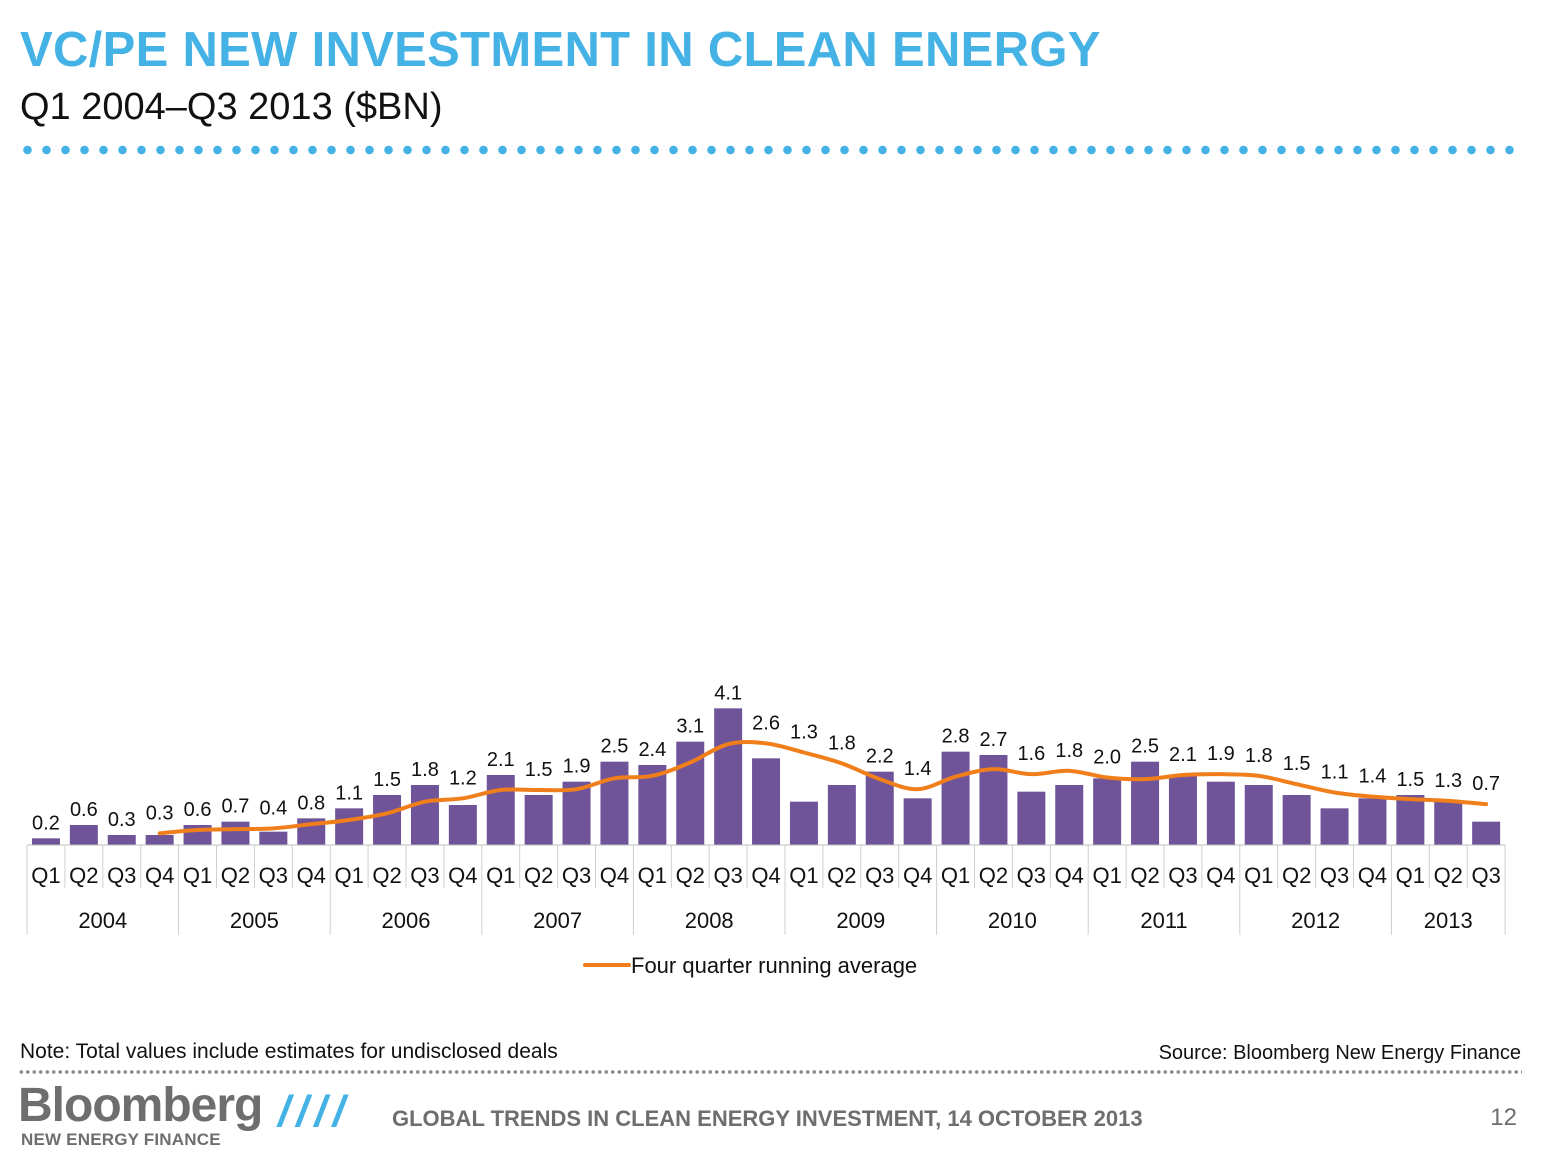  I want to click on data-label: 3.1, so click(690, 727).